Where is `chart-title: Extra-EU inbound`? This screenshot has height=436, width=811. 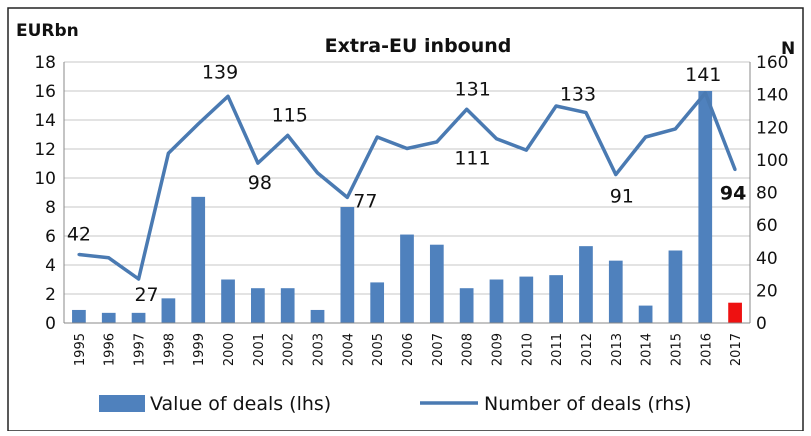
chart-title: Extra-EU inbound is located at coordinates (418, 46).